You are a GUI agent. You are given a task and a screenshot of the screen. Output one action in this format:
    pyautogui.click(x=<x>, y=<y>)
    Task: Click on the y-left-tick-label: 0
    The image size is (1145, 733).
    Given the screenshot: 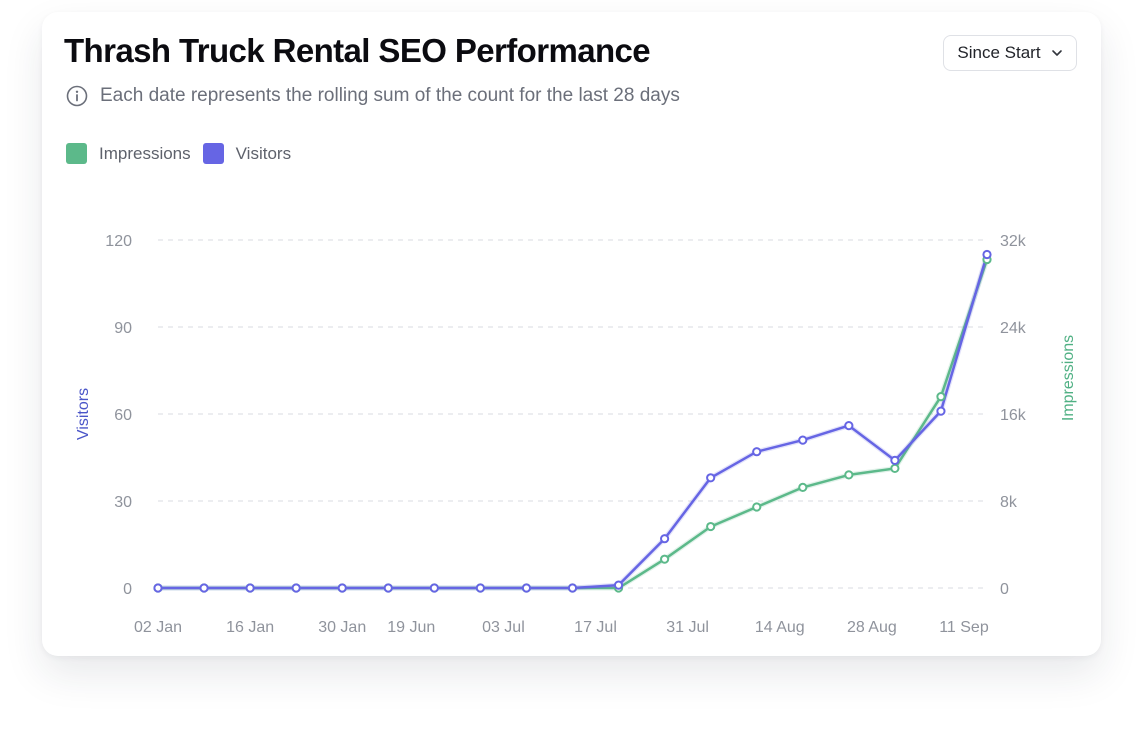 What is the action you would take?
    pyautogui.click(x=127, y=589)
    